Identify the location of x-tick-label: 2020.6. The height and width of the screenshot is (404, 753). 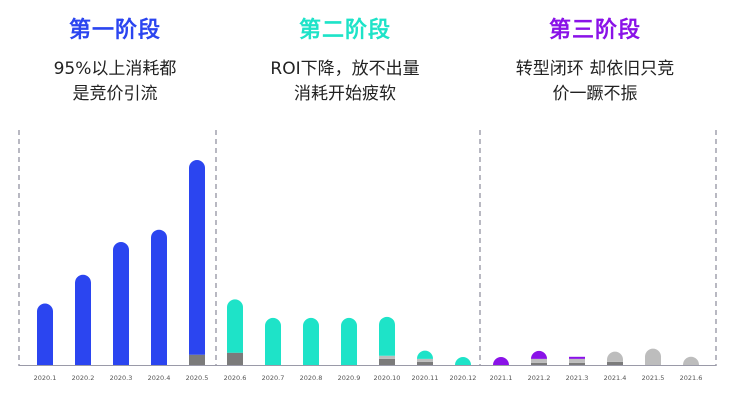
(235, 378).